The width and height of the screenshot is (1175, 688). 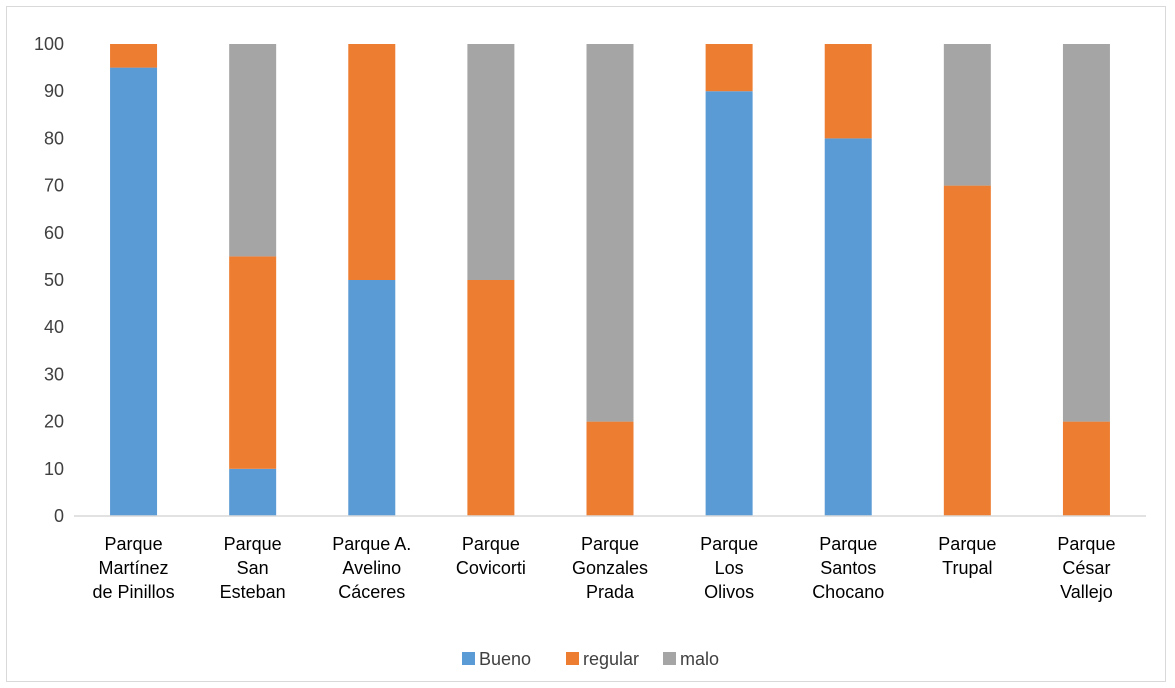 What do you see at coordinates (54, 422) in the screenshot?
I see `y-tick-label: 20` at bounding box center [54, 422].